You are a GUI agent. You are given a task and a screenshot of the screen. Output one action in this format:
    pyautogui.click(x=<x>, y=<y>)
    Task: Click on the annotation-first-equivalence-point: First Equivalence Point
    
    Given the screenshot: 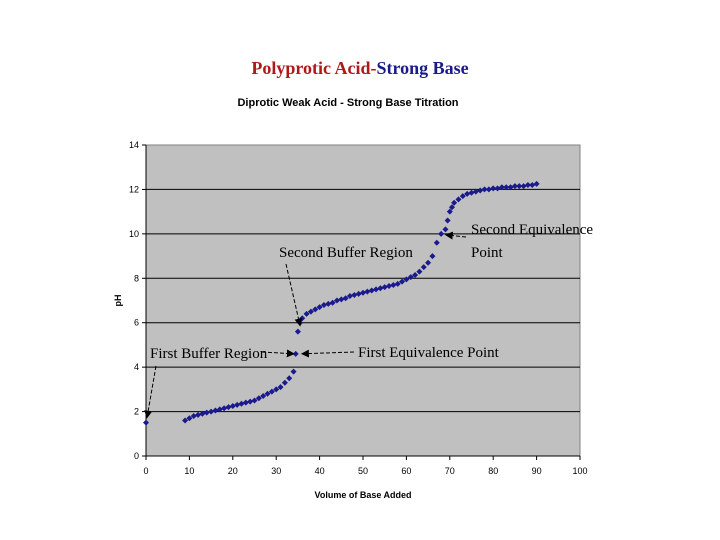 What is the action you would take?
    pyautogui.click(x=429, y=353)
    